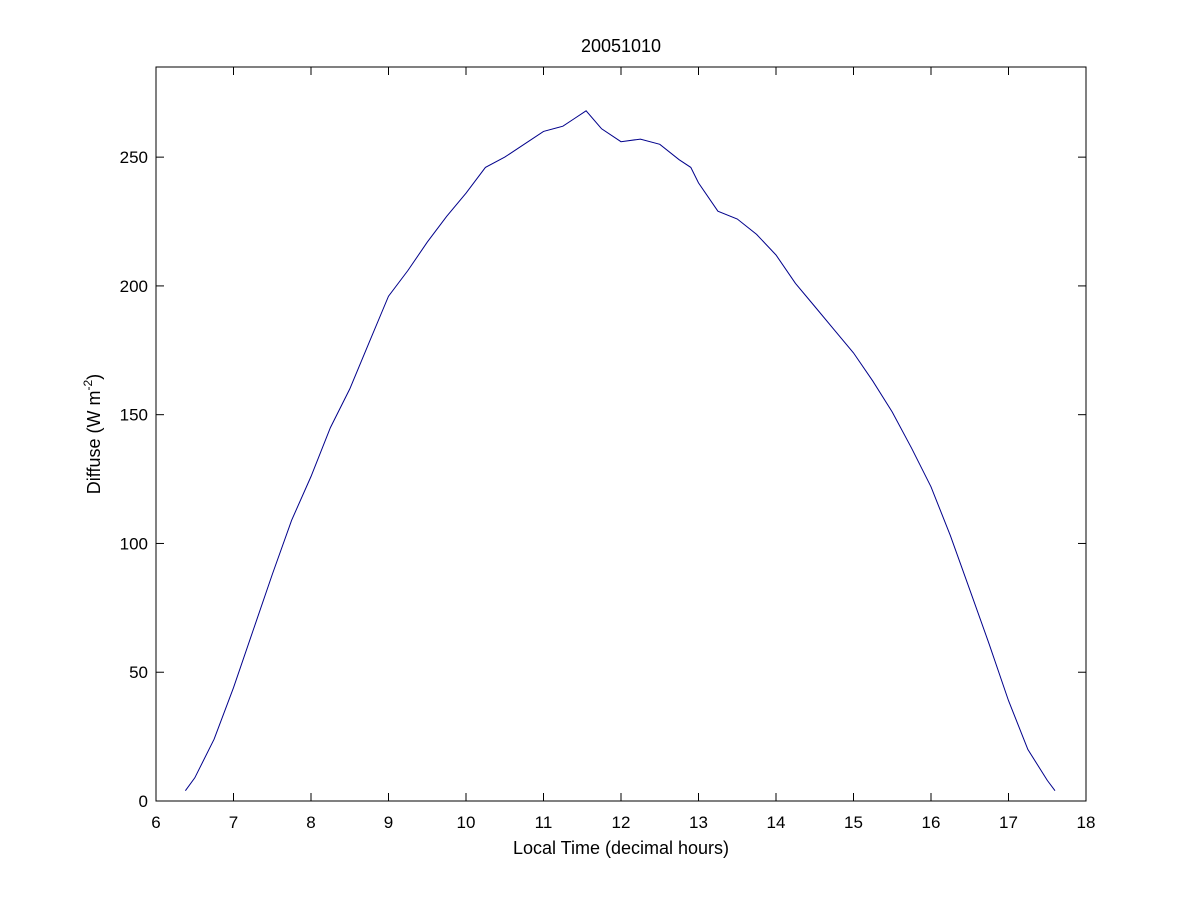  What do you see at coordinates (310, 822) in the screenshot?
I see `x-tick-label-8: 8` at bounding box center [310, 822].